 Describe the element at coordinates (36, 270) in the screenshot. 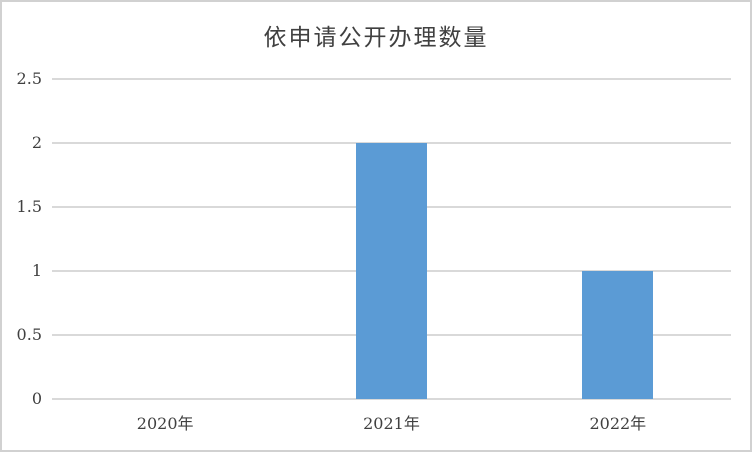

I see `y-axis-label: 1` at that location.